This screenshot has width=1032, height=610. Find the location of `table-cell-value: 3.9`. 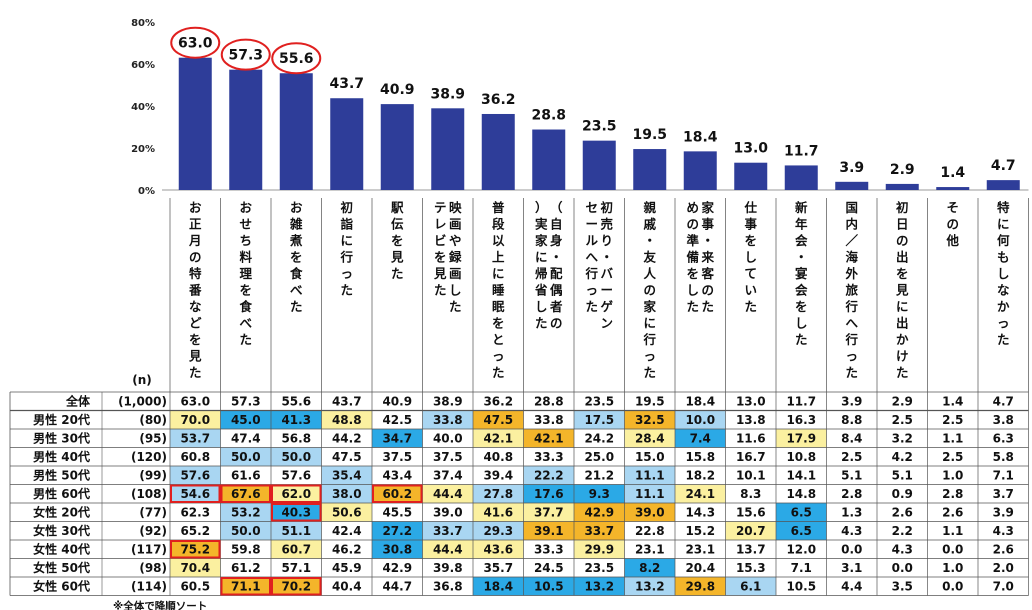

table-cell-value: 3.9 is located at coordinates (1003, 513).